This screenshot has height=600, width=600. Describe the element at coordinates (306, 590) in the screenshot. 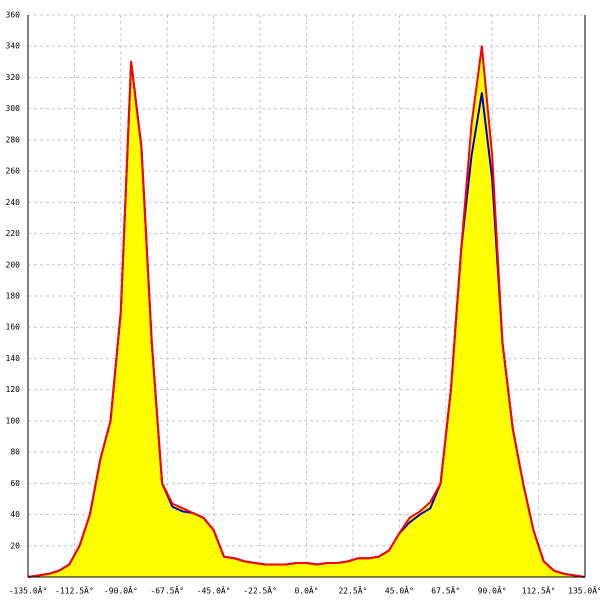

I see `x-tick-label: 0.0Â°` at that location.